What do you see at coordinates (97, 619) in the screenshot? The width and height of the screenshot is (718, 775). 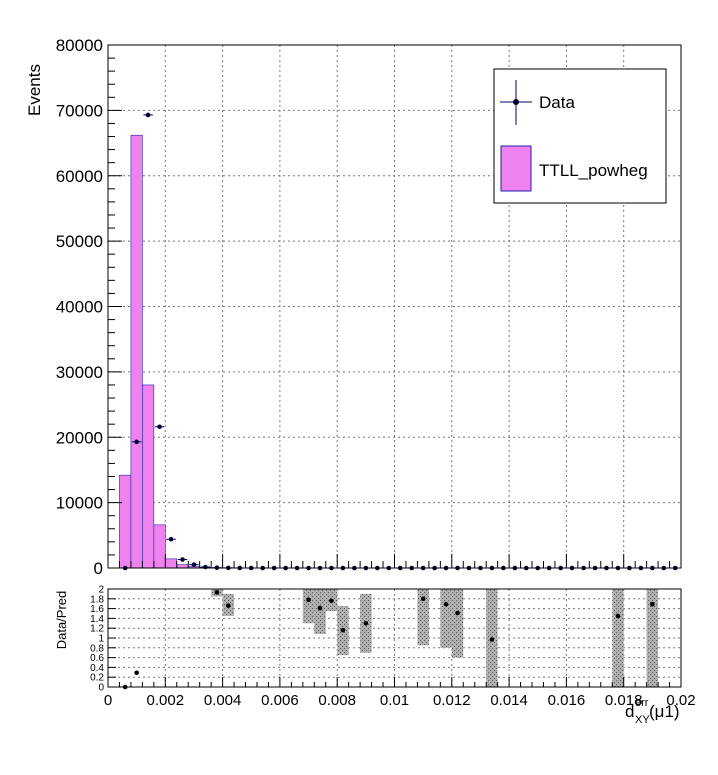 I see `ratio-y-tick-label: 1.4` at bounding box center [97, 619].